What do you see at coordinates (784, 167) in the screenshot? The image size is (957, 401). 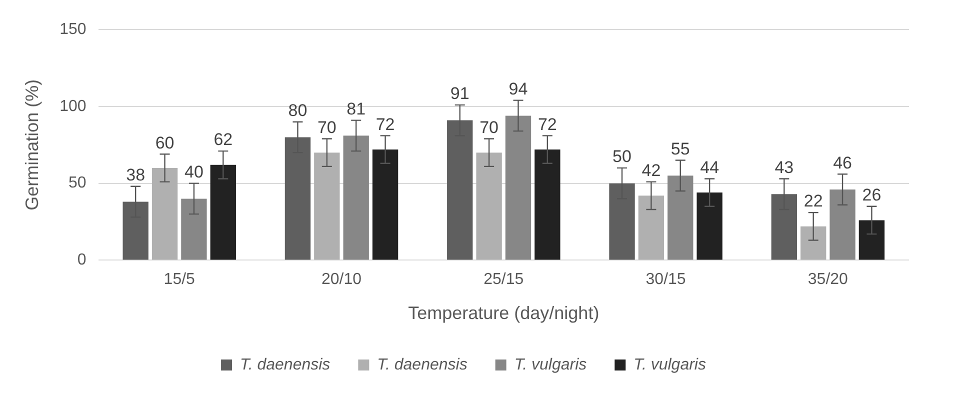 I see `data-label: 43` at bounding box center [784, 167].